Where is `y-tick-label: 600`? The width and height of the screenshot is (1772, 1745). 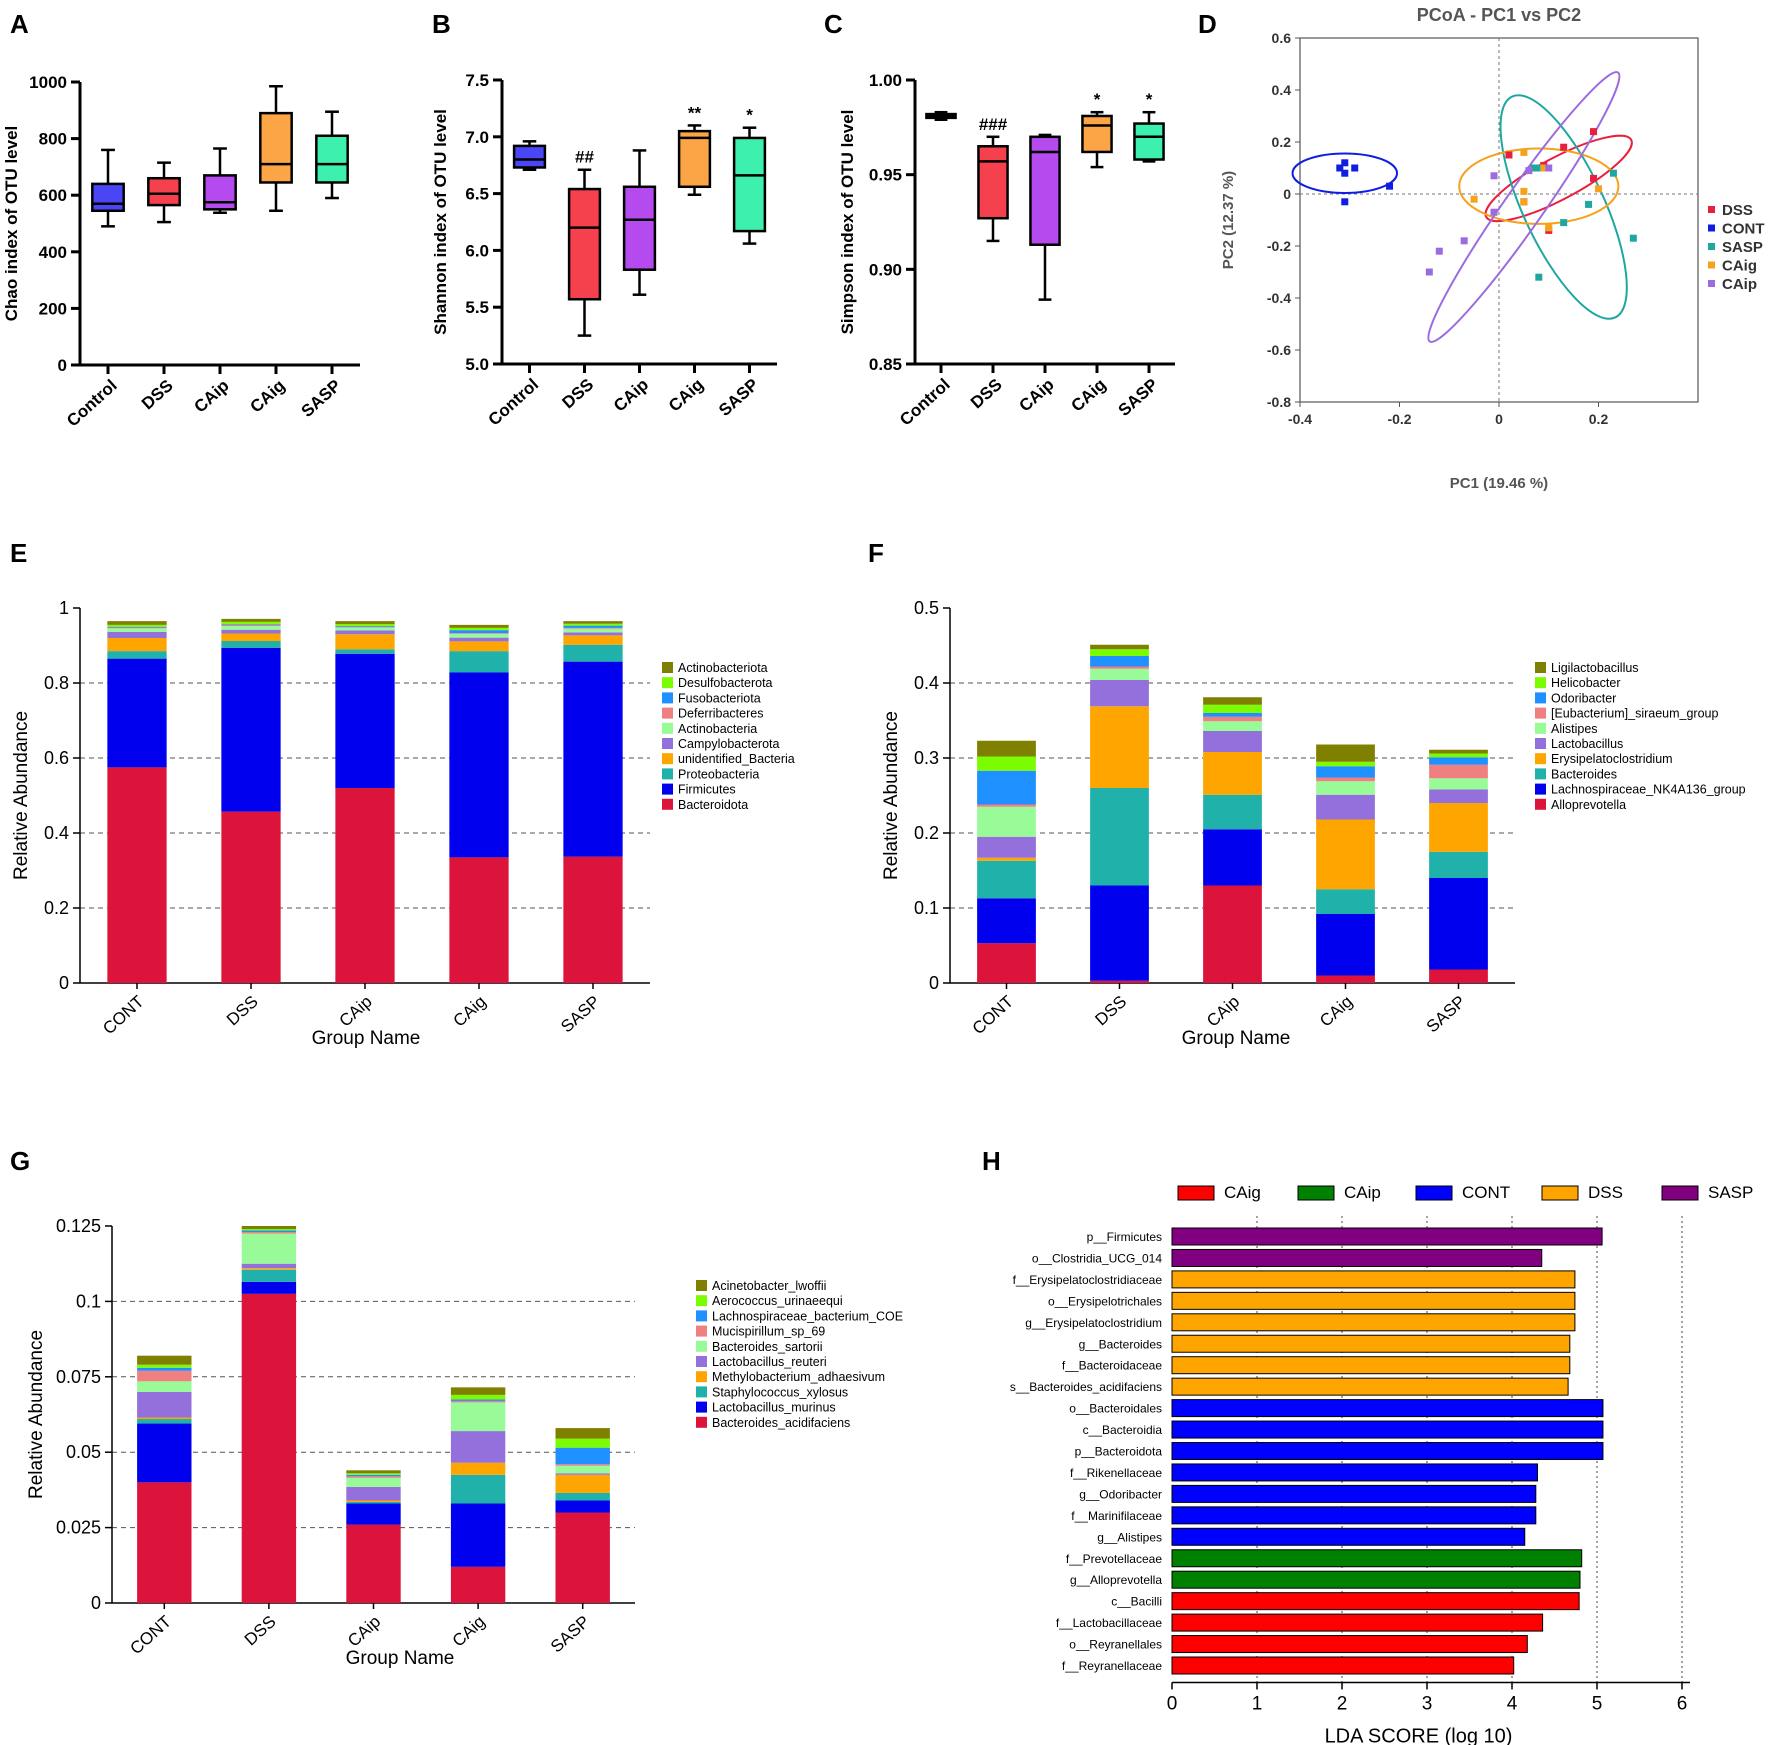
y-tick-label: 600 is located at coordinates (53, 195).